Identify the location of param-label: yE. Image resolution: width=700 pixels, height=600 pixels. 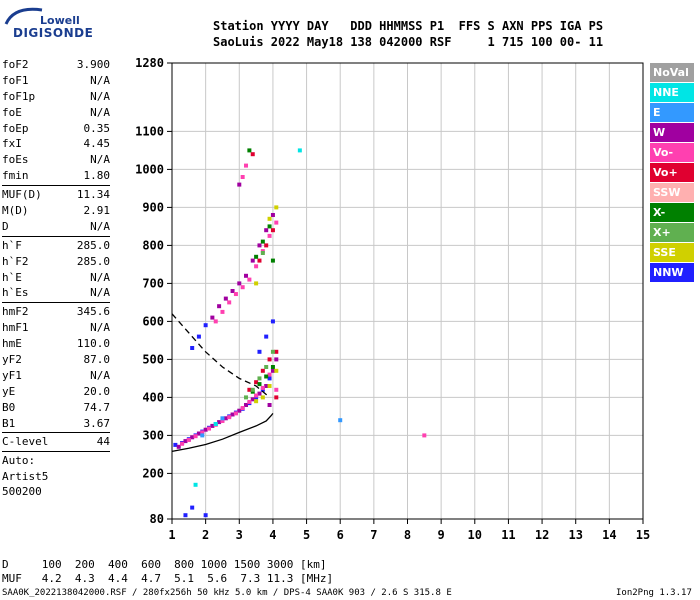
(9, 391).